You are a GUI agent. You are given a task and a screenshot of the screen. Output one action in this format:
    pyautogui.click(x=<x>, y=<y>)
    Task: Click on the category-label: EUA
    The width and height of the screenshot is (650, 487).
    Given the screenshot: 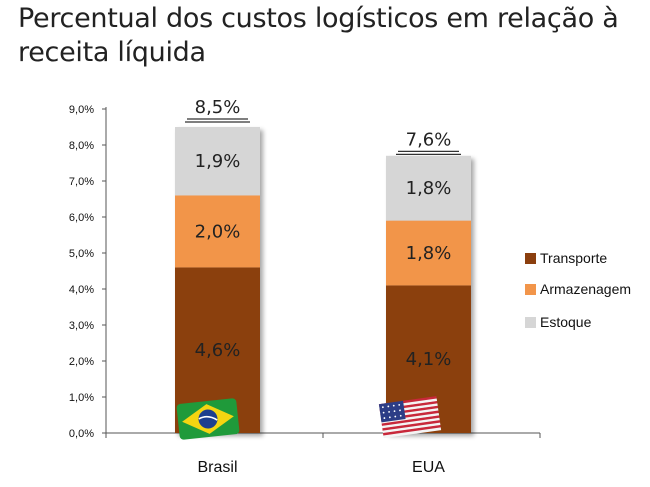 What is the action you would take?
    pyautogui.click(x=428, y=467)
    